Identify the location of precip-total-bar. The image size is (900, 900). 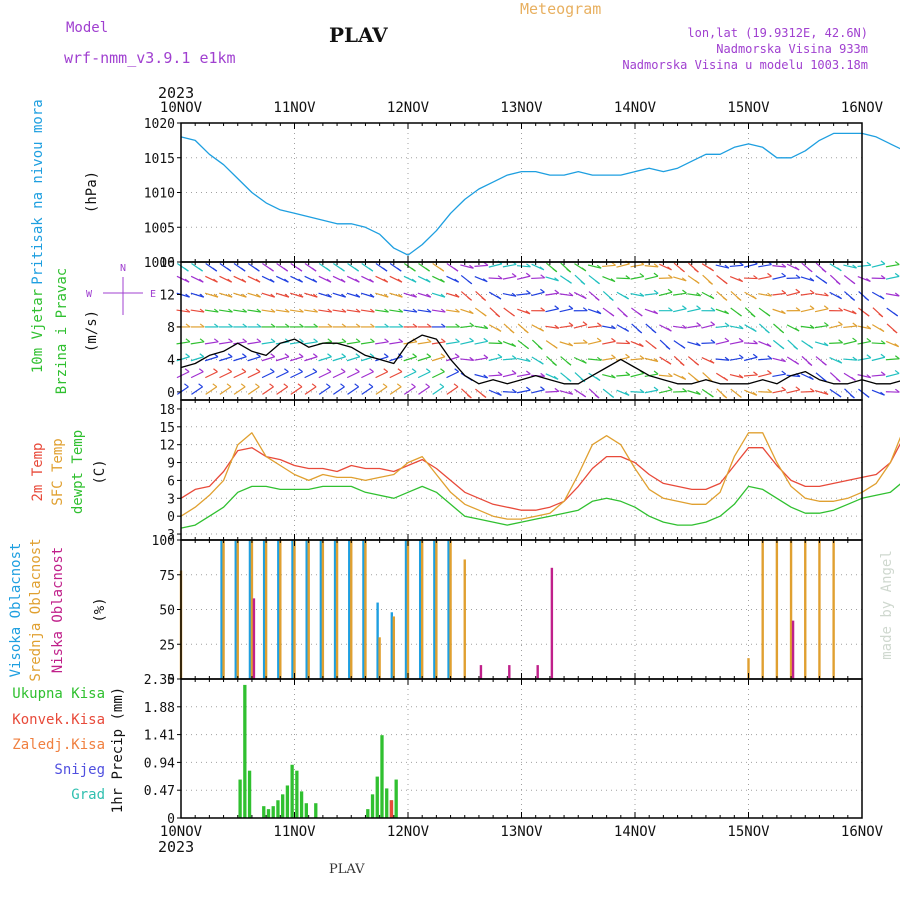
(377, 797).